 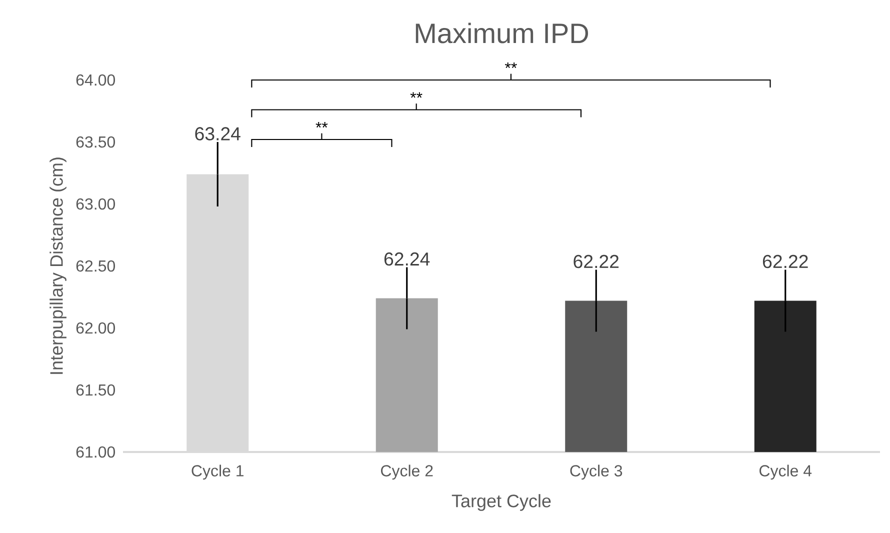 What do you see at coordinates (407, 472) in the screenshot?
I see `x-tick-label: Cycle 2` at bounding box center [407, 472].